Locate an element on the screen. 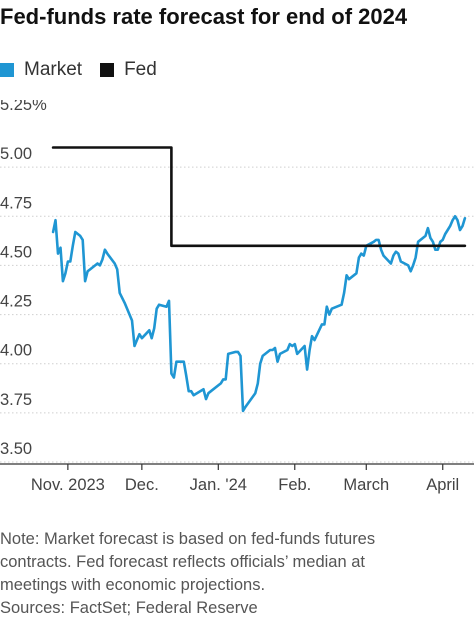  y-tick-label-7: 3.50 is located at coordinates (16, 449).